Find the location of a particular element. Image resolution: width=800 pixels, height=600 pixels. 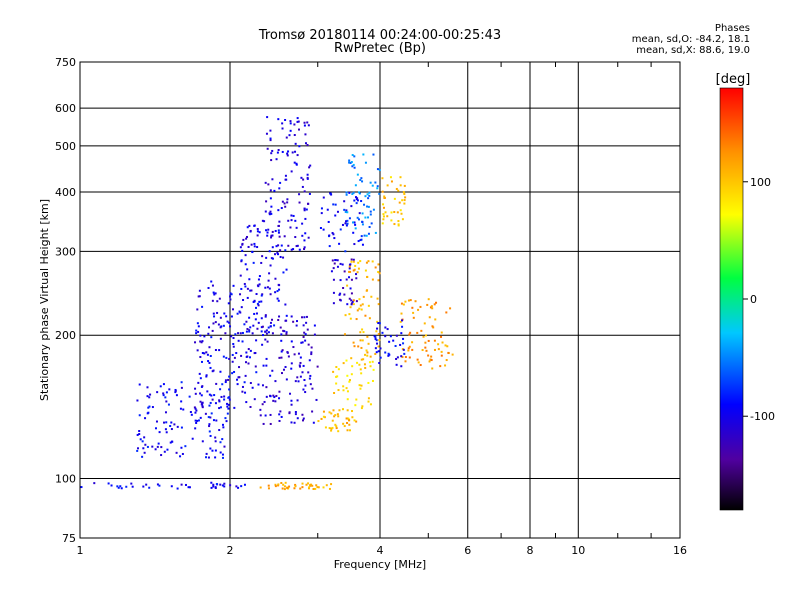

stats-header: Phases is located at coordinates (732, 28).